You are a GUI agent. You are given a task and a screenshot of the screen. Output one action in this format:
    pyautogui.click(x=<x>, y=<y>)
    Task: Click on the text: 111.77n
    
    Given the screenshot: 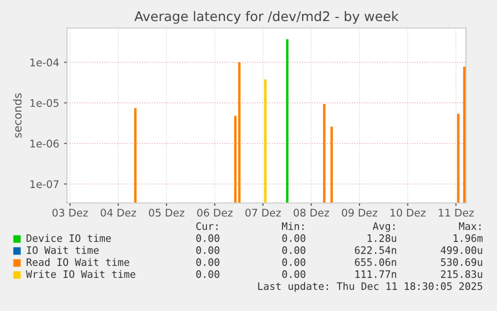 What is the action you would take?
    pyautogui.click(x=375, y=274)
    